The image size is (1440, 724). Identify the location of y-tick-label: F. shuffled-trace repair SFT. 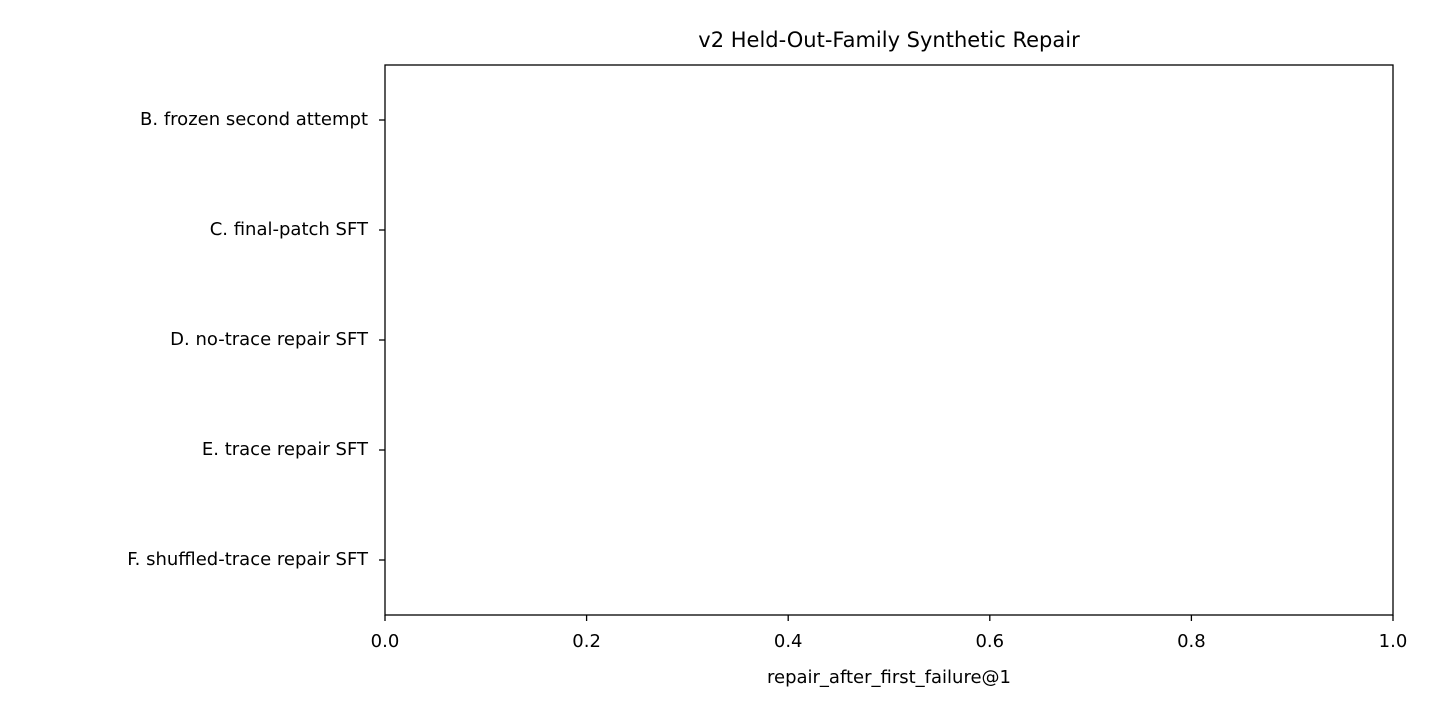
(248, 559).